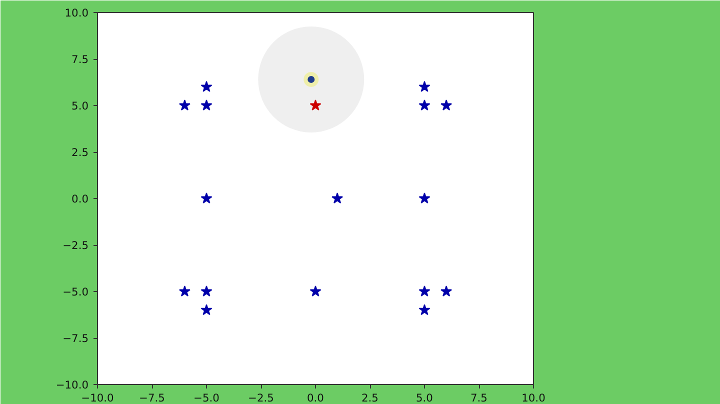 The width and height of the screenshot is (720, 404). What do you see at coordinates (75, 245) in the screenshot?
I see `y-tick-label: −2.5` at bounding box center [75, 245].